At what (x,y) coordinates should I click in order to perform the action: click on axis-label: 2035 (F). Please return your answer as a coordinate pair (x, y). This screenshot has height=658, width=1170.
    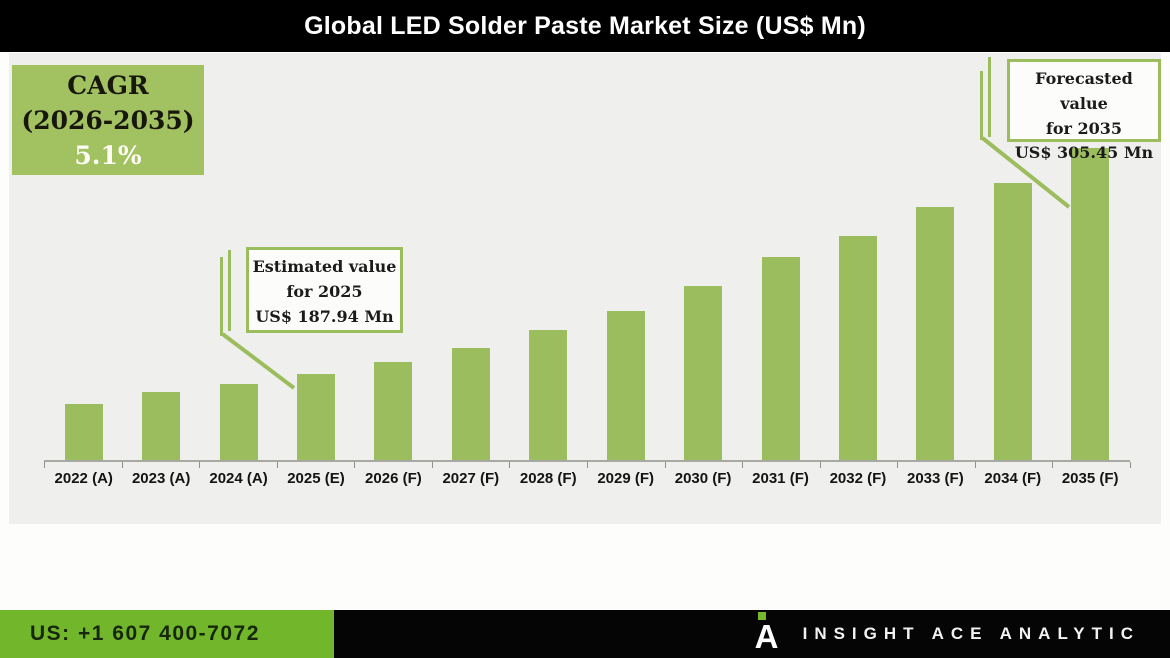
    Looking at the image, I should click on (1090, 478).